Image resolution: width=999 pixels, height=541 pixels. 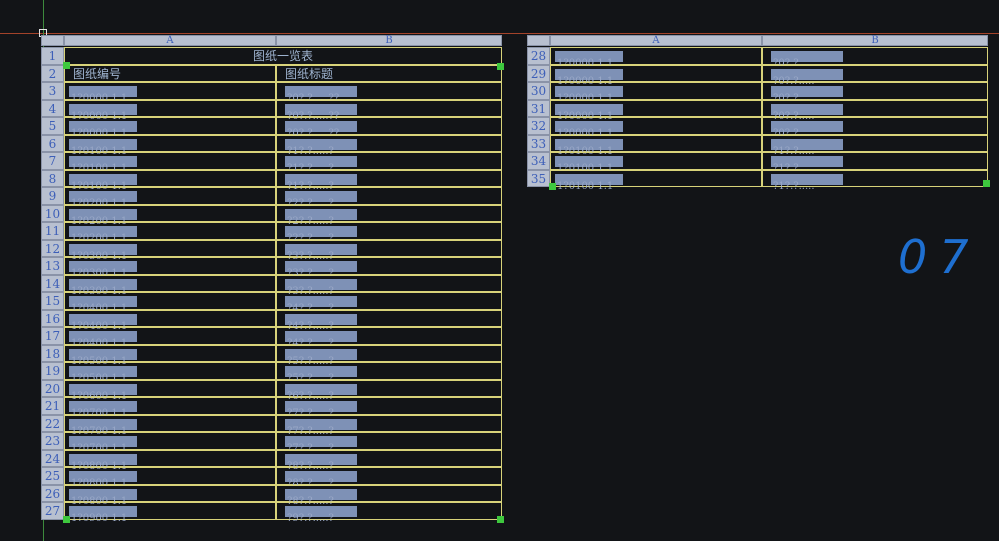 What do you see at coordinates (52, 73) in the screenshot?
I see `row-number: 2` at bounding box center [52, 73].